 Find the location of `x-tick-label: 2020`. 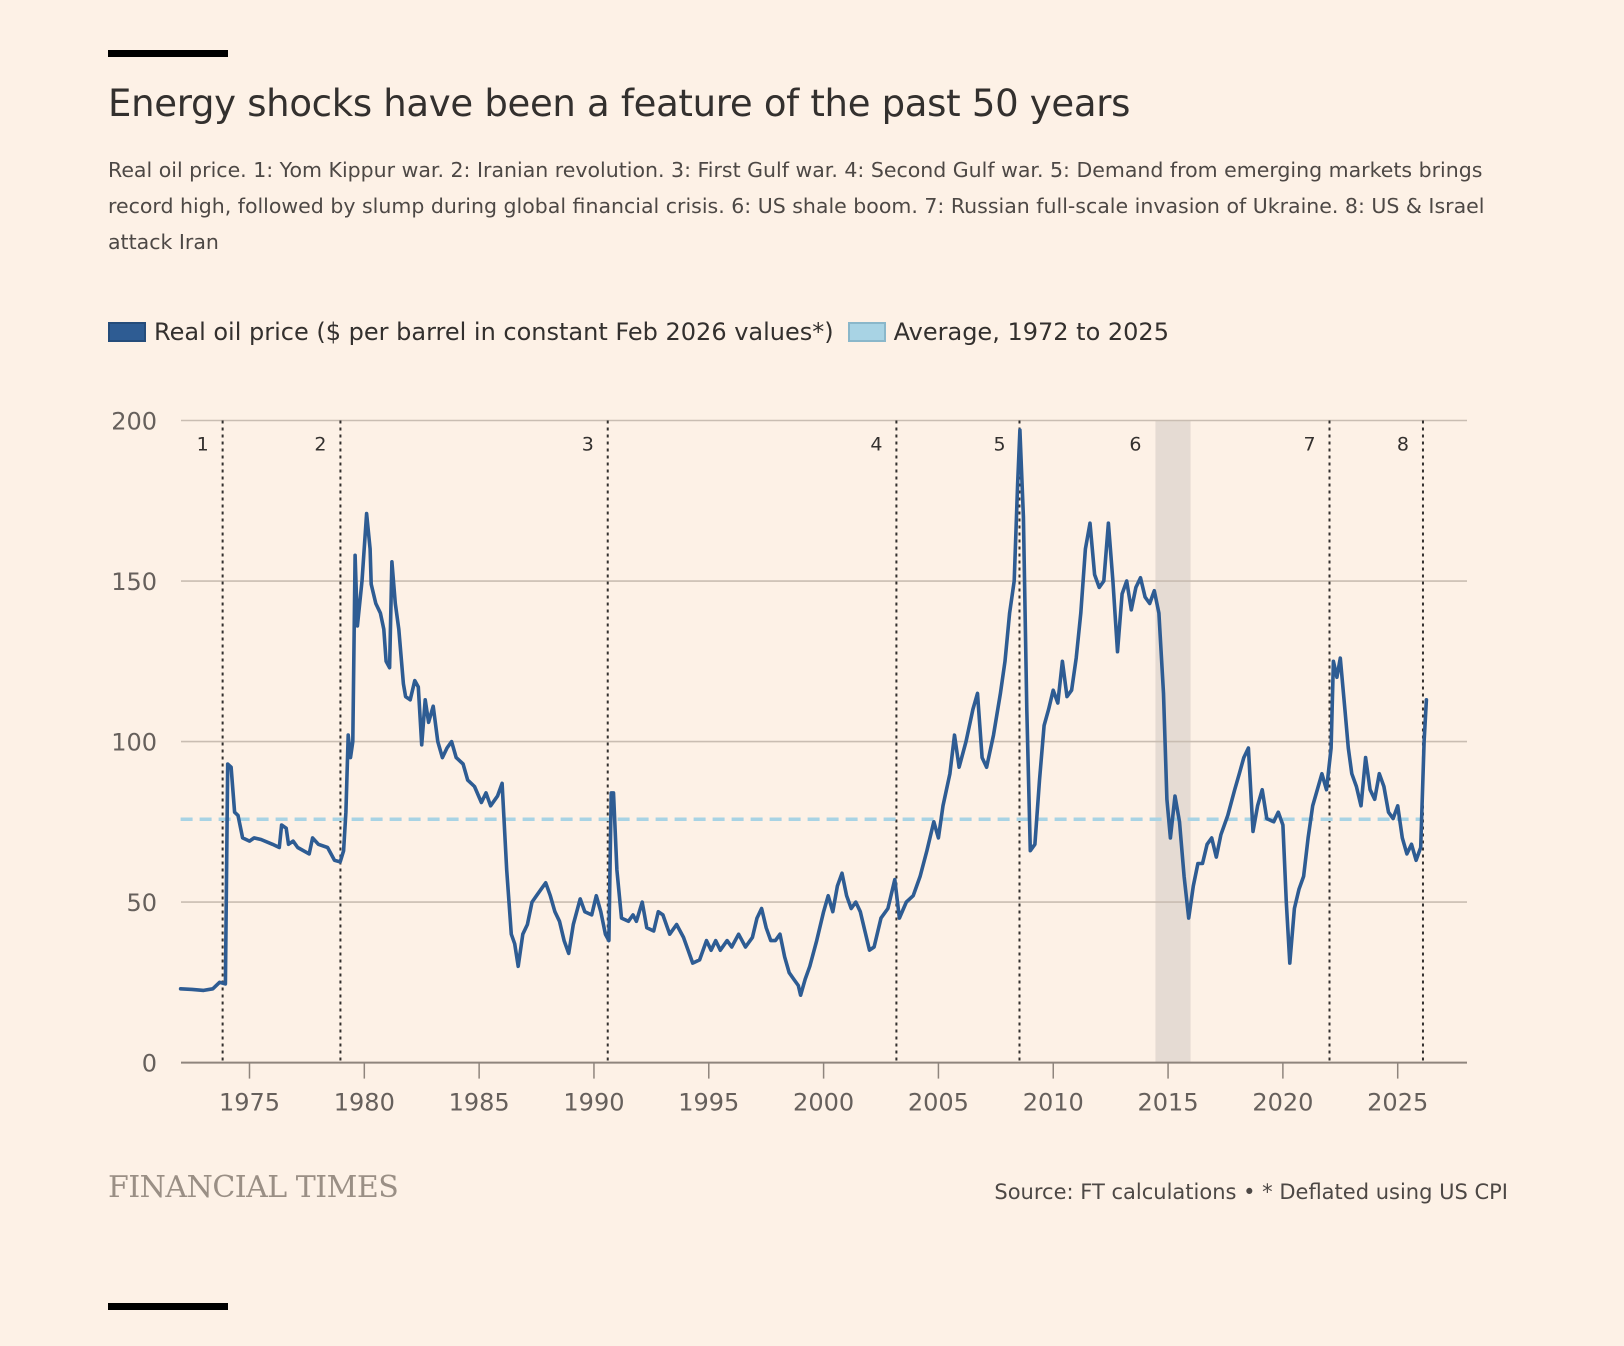

x-tick-label: 2020 is located at coordinates (1282, 1103).